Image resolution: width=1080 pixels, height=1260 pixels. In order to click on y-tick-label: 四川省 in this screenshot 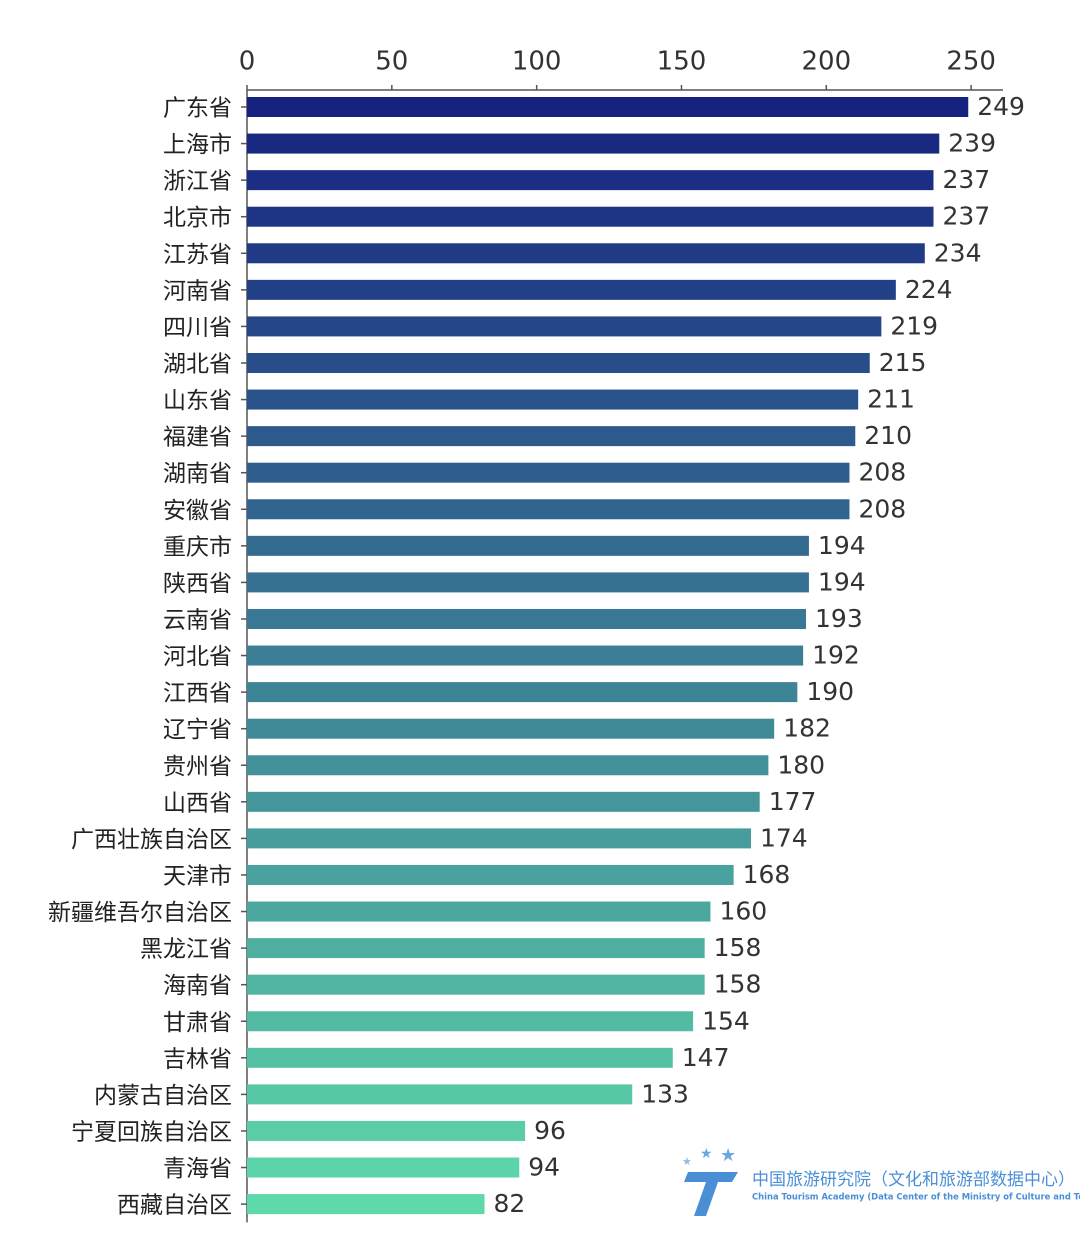, I will do `click(197, 328)`.